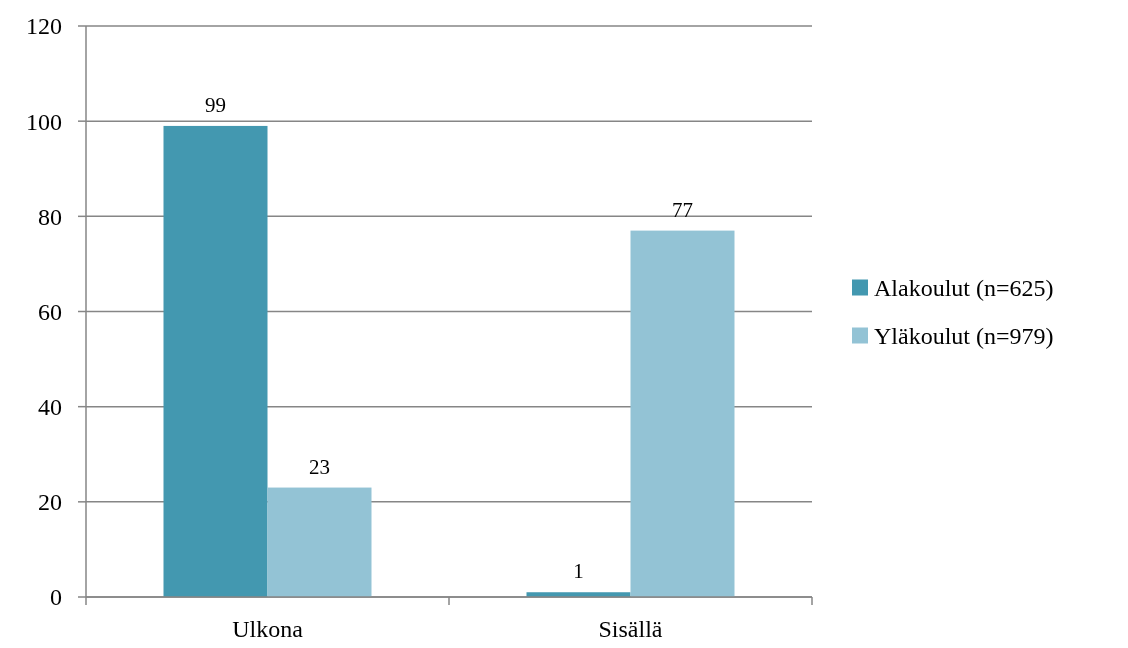  Describe the element at coordinates (268, 629) in the screenshot. I see `x-tick-label: Ulkona` at that location.